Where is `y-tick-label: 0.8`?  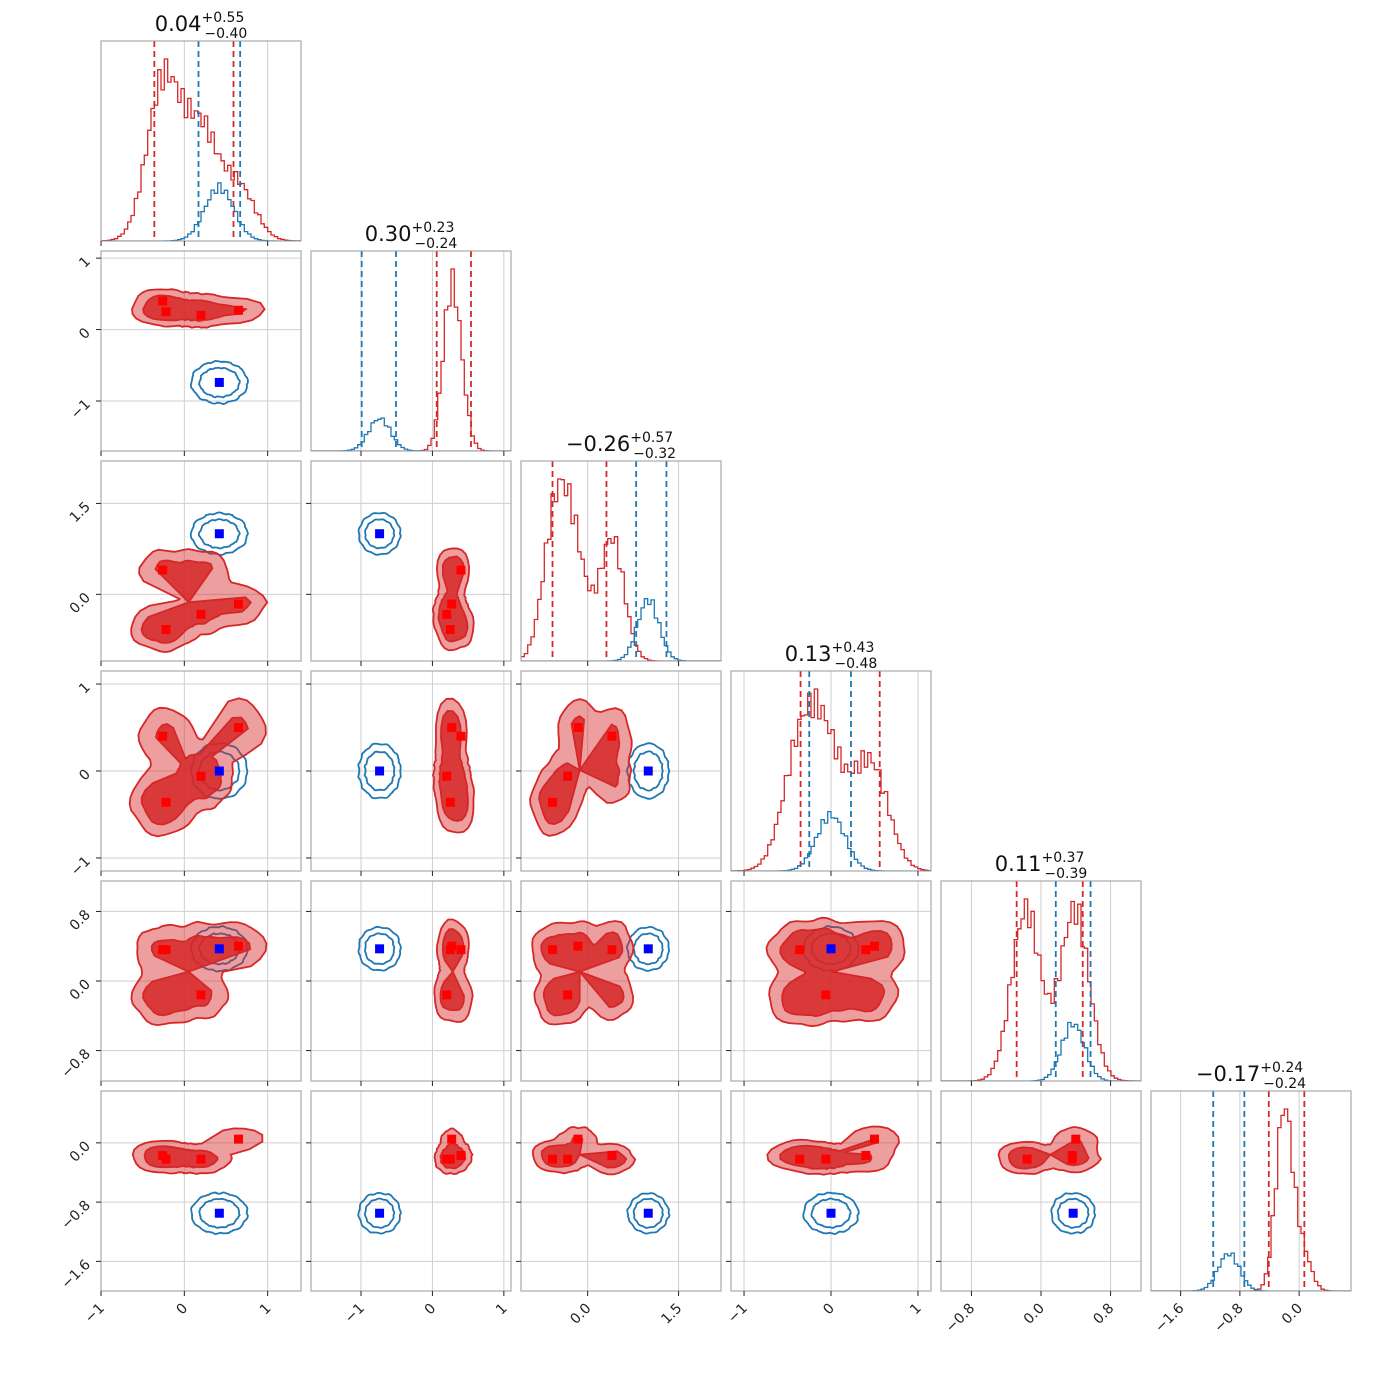
y-tick-label: 0.8 is located at coordinates (80, 920).